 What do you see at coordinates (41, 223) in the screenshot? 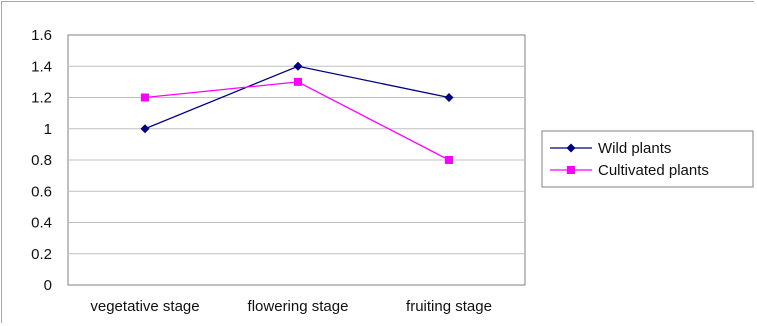
I see `y-tick-label: 0.4` at bounding box center [41, 223].